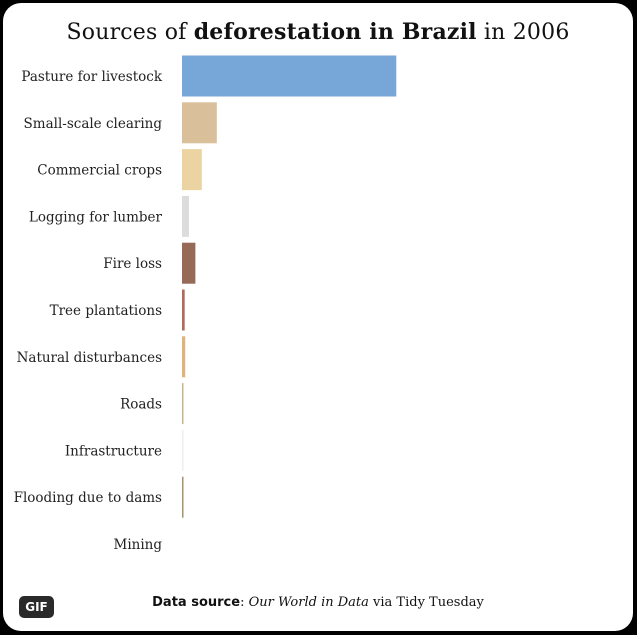 The image size is (637, 635). What do you see at coordinates (141, 405) in the screenshot?
I see `category-label: Roads` at bounding box center [141, 405].